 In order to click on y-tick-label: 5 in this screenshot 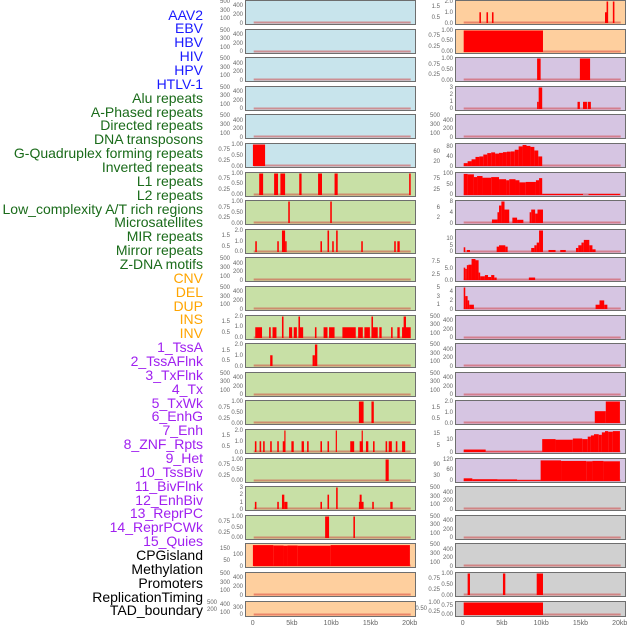, I will do `click(451, 245)`.